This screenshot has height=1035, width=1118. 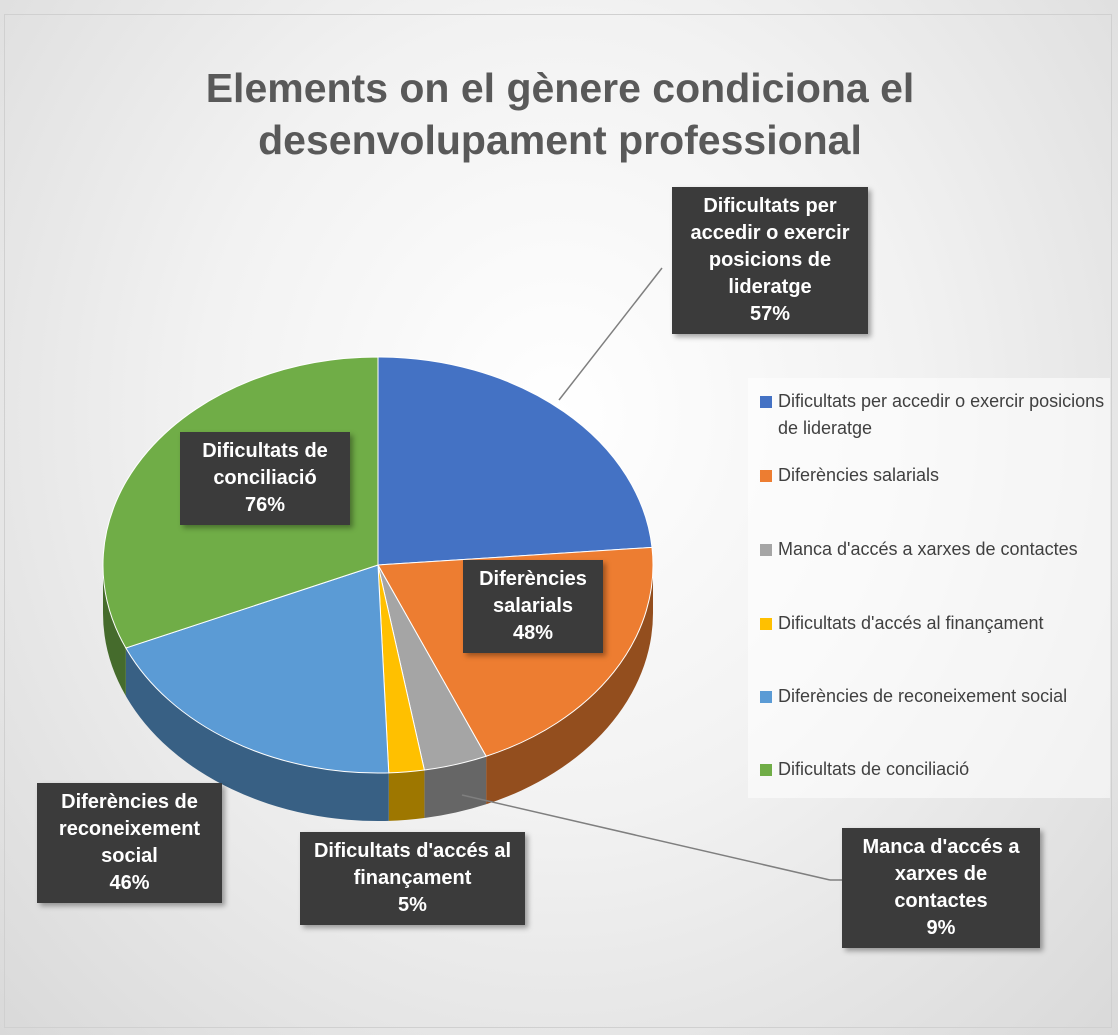 What do you see at coordinates (129, 829) in the screenshot?
I see `label-category: Diferències de reconeixement social` at bounding box center [129, 829].